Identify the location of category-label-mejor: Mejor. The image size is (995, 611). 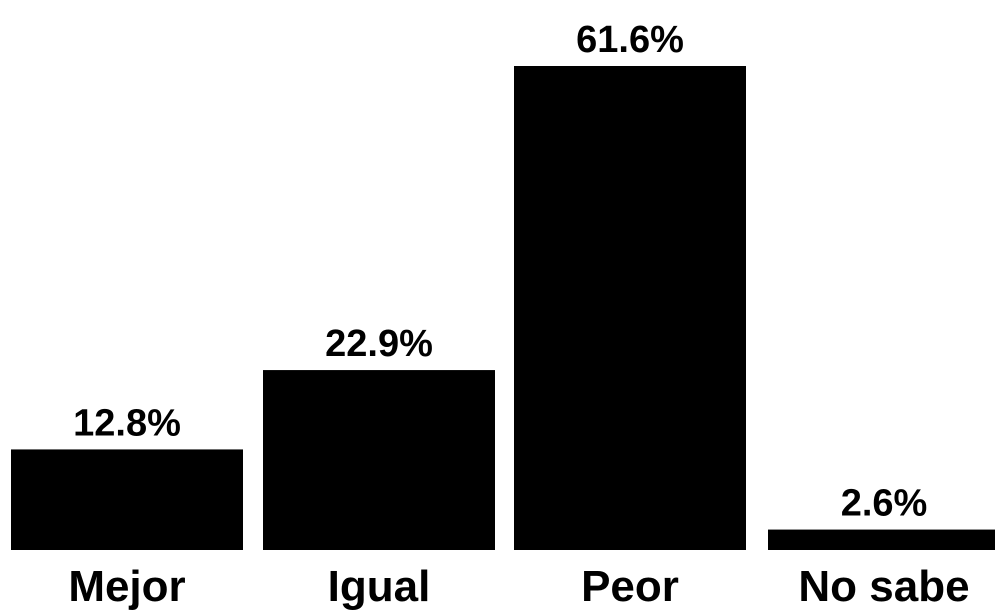
(126, 586).